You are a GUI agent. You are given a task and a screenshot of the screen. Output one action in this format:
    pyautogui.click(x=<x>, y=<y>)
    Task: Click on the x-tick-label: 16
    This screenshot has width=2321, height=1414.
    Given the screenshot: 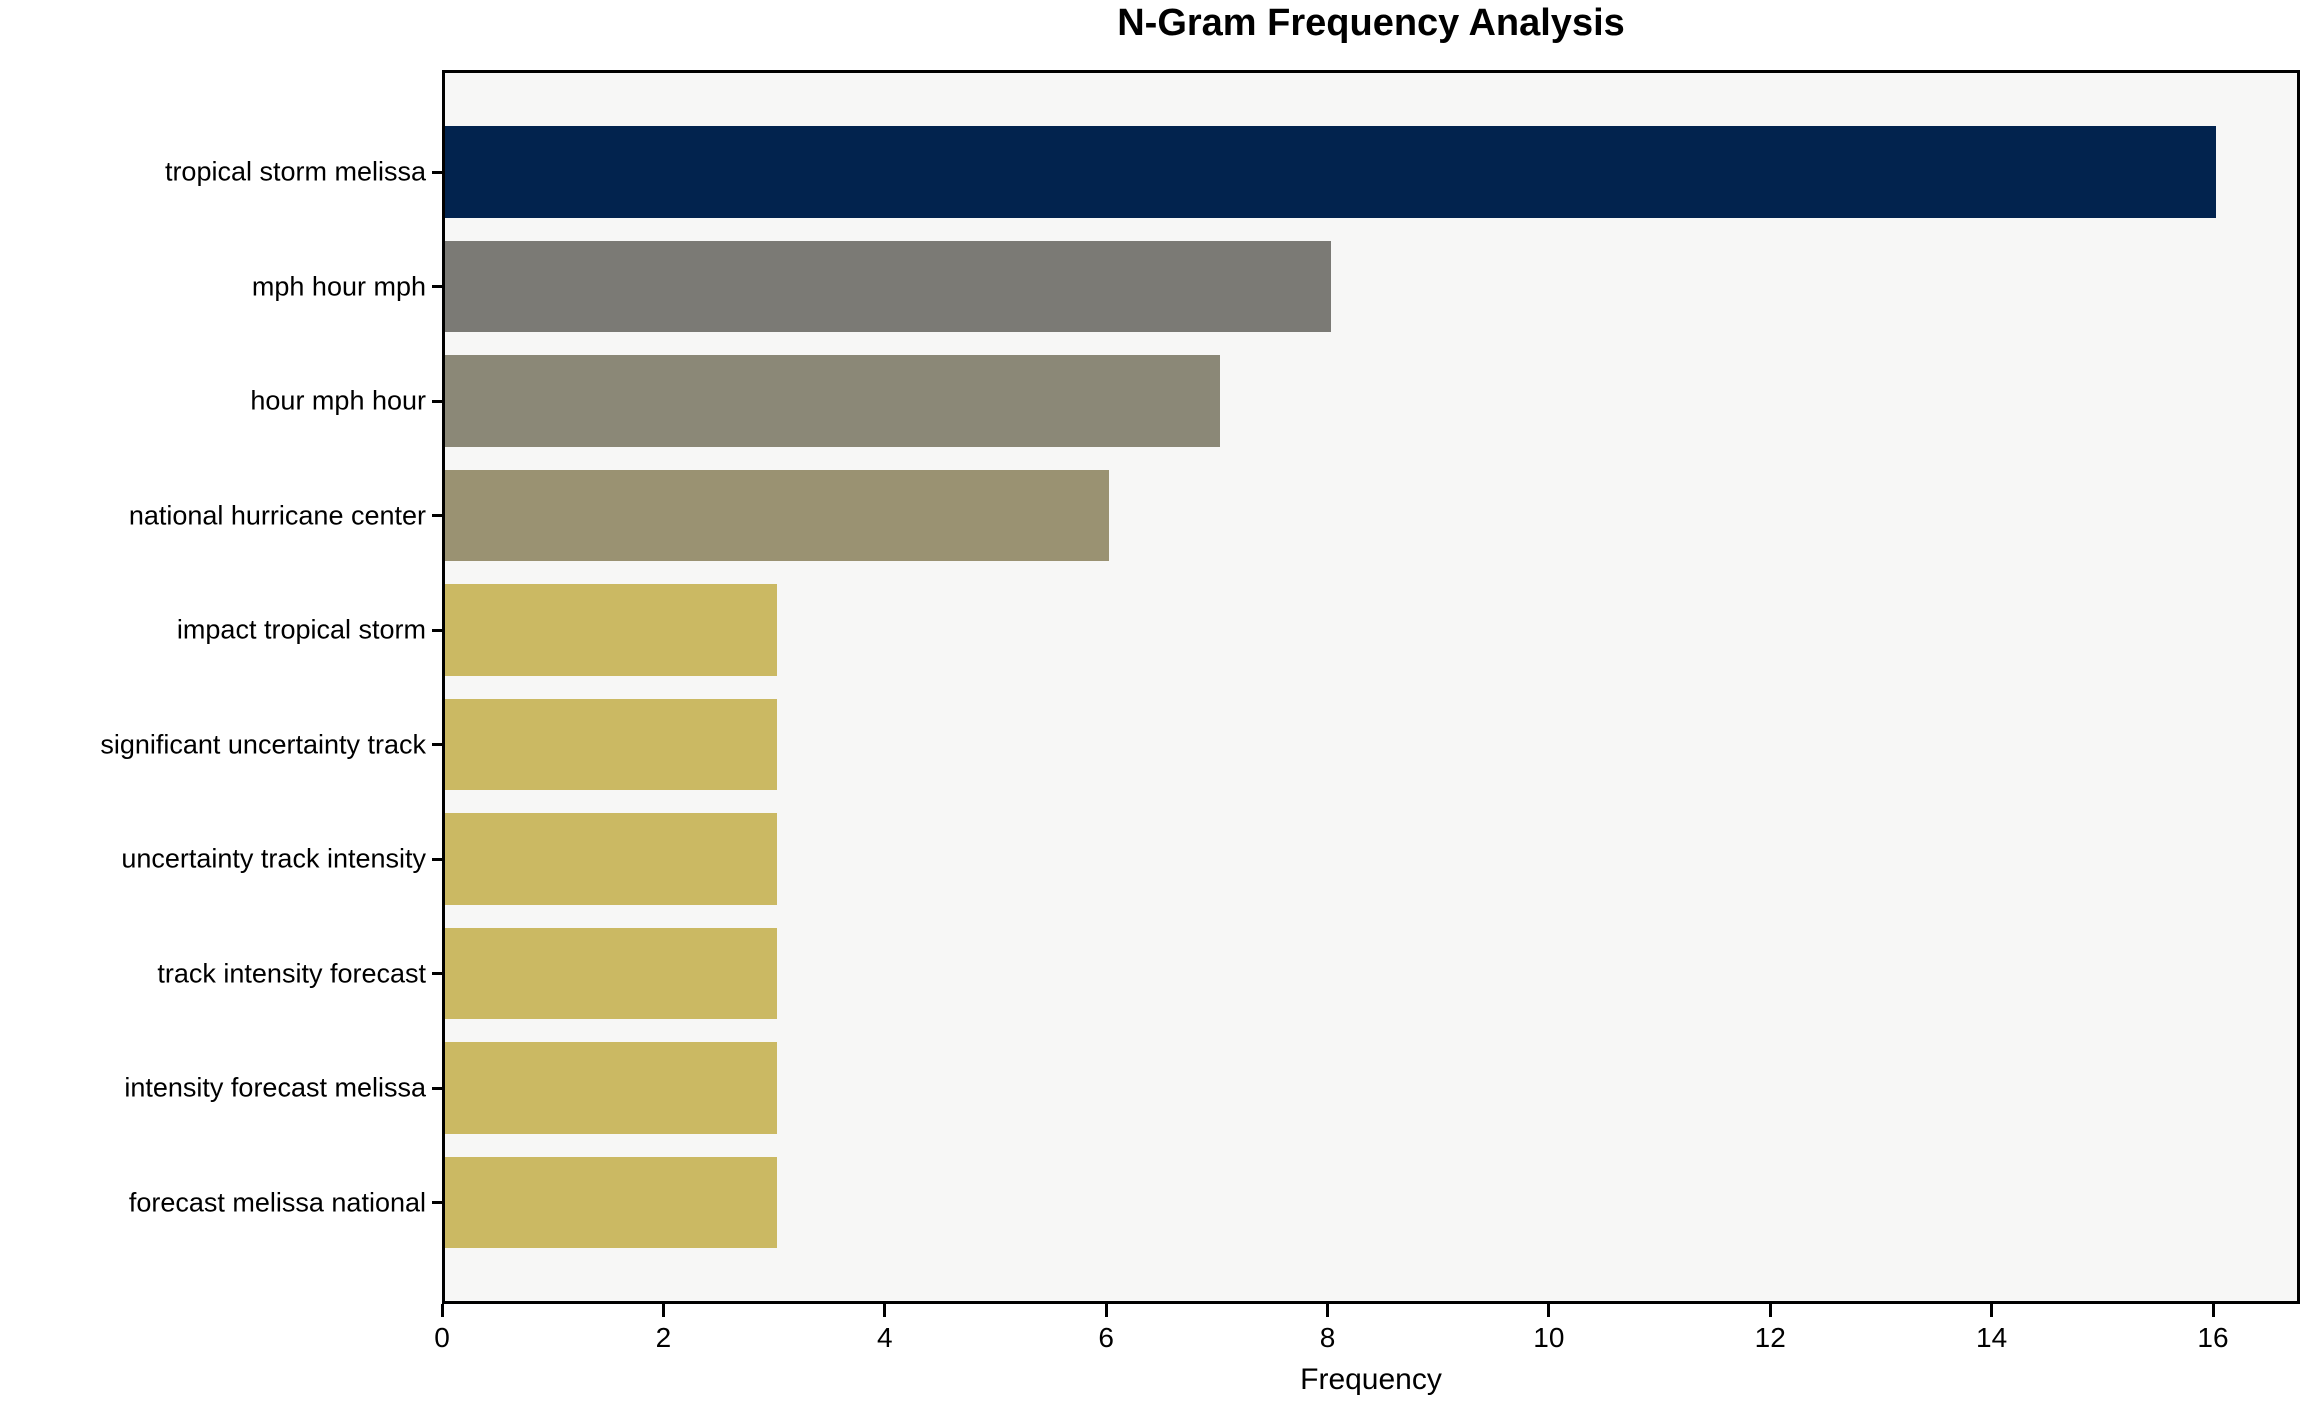 What is the action you would take?
    pyautogui.click(x=2213, y=1337)
    